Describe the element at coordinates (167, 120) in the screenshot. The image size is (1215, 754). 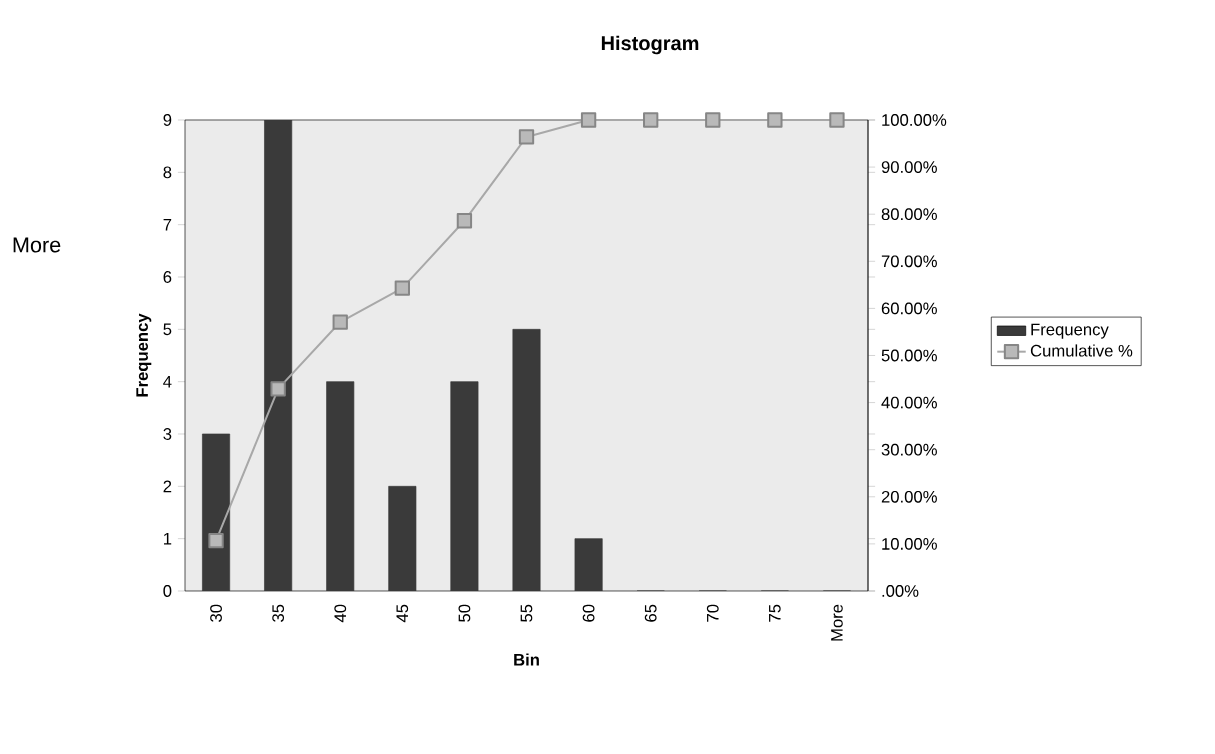
I see `y-tick-label: 9` at that location.